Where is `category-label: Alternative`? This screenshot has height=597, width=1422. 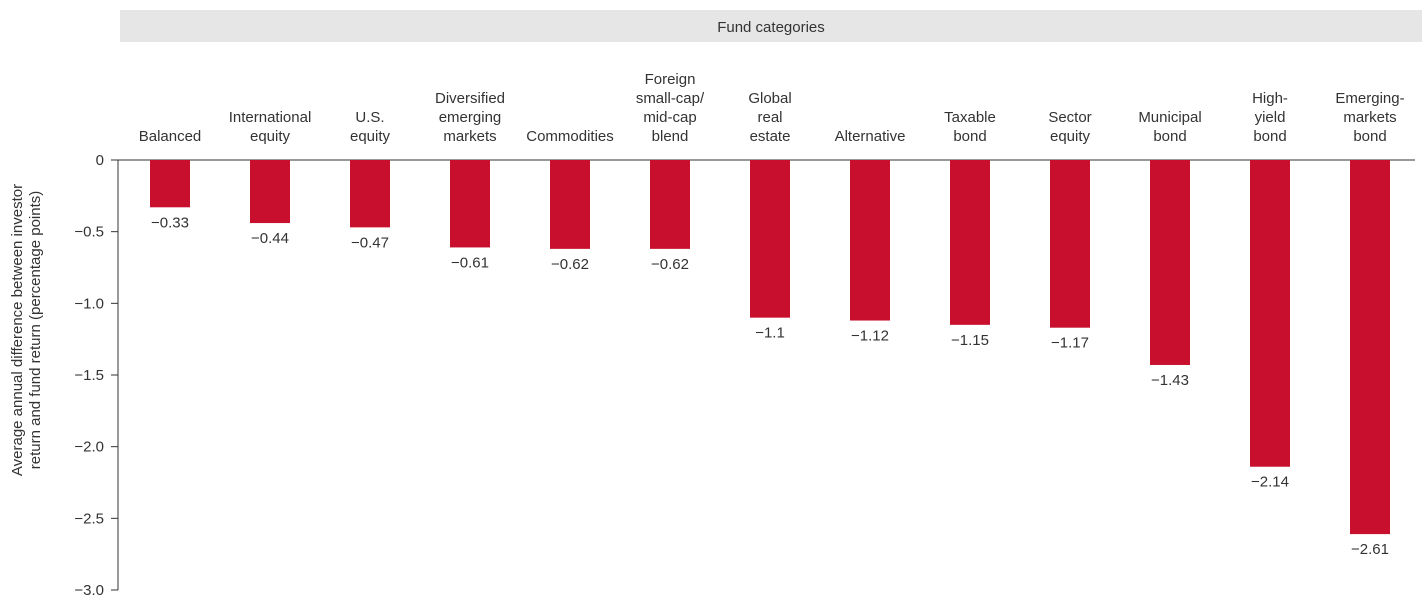 category-label: Alternative is located at coordinates (870, 136).